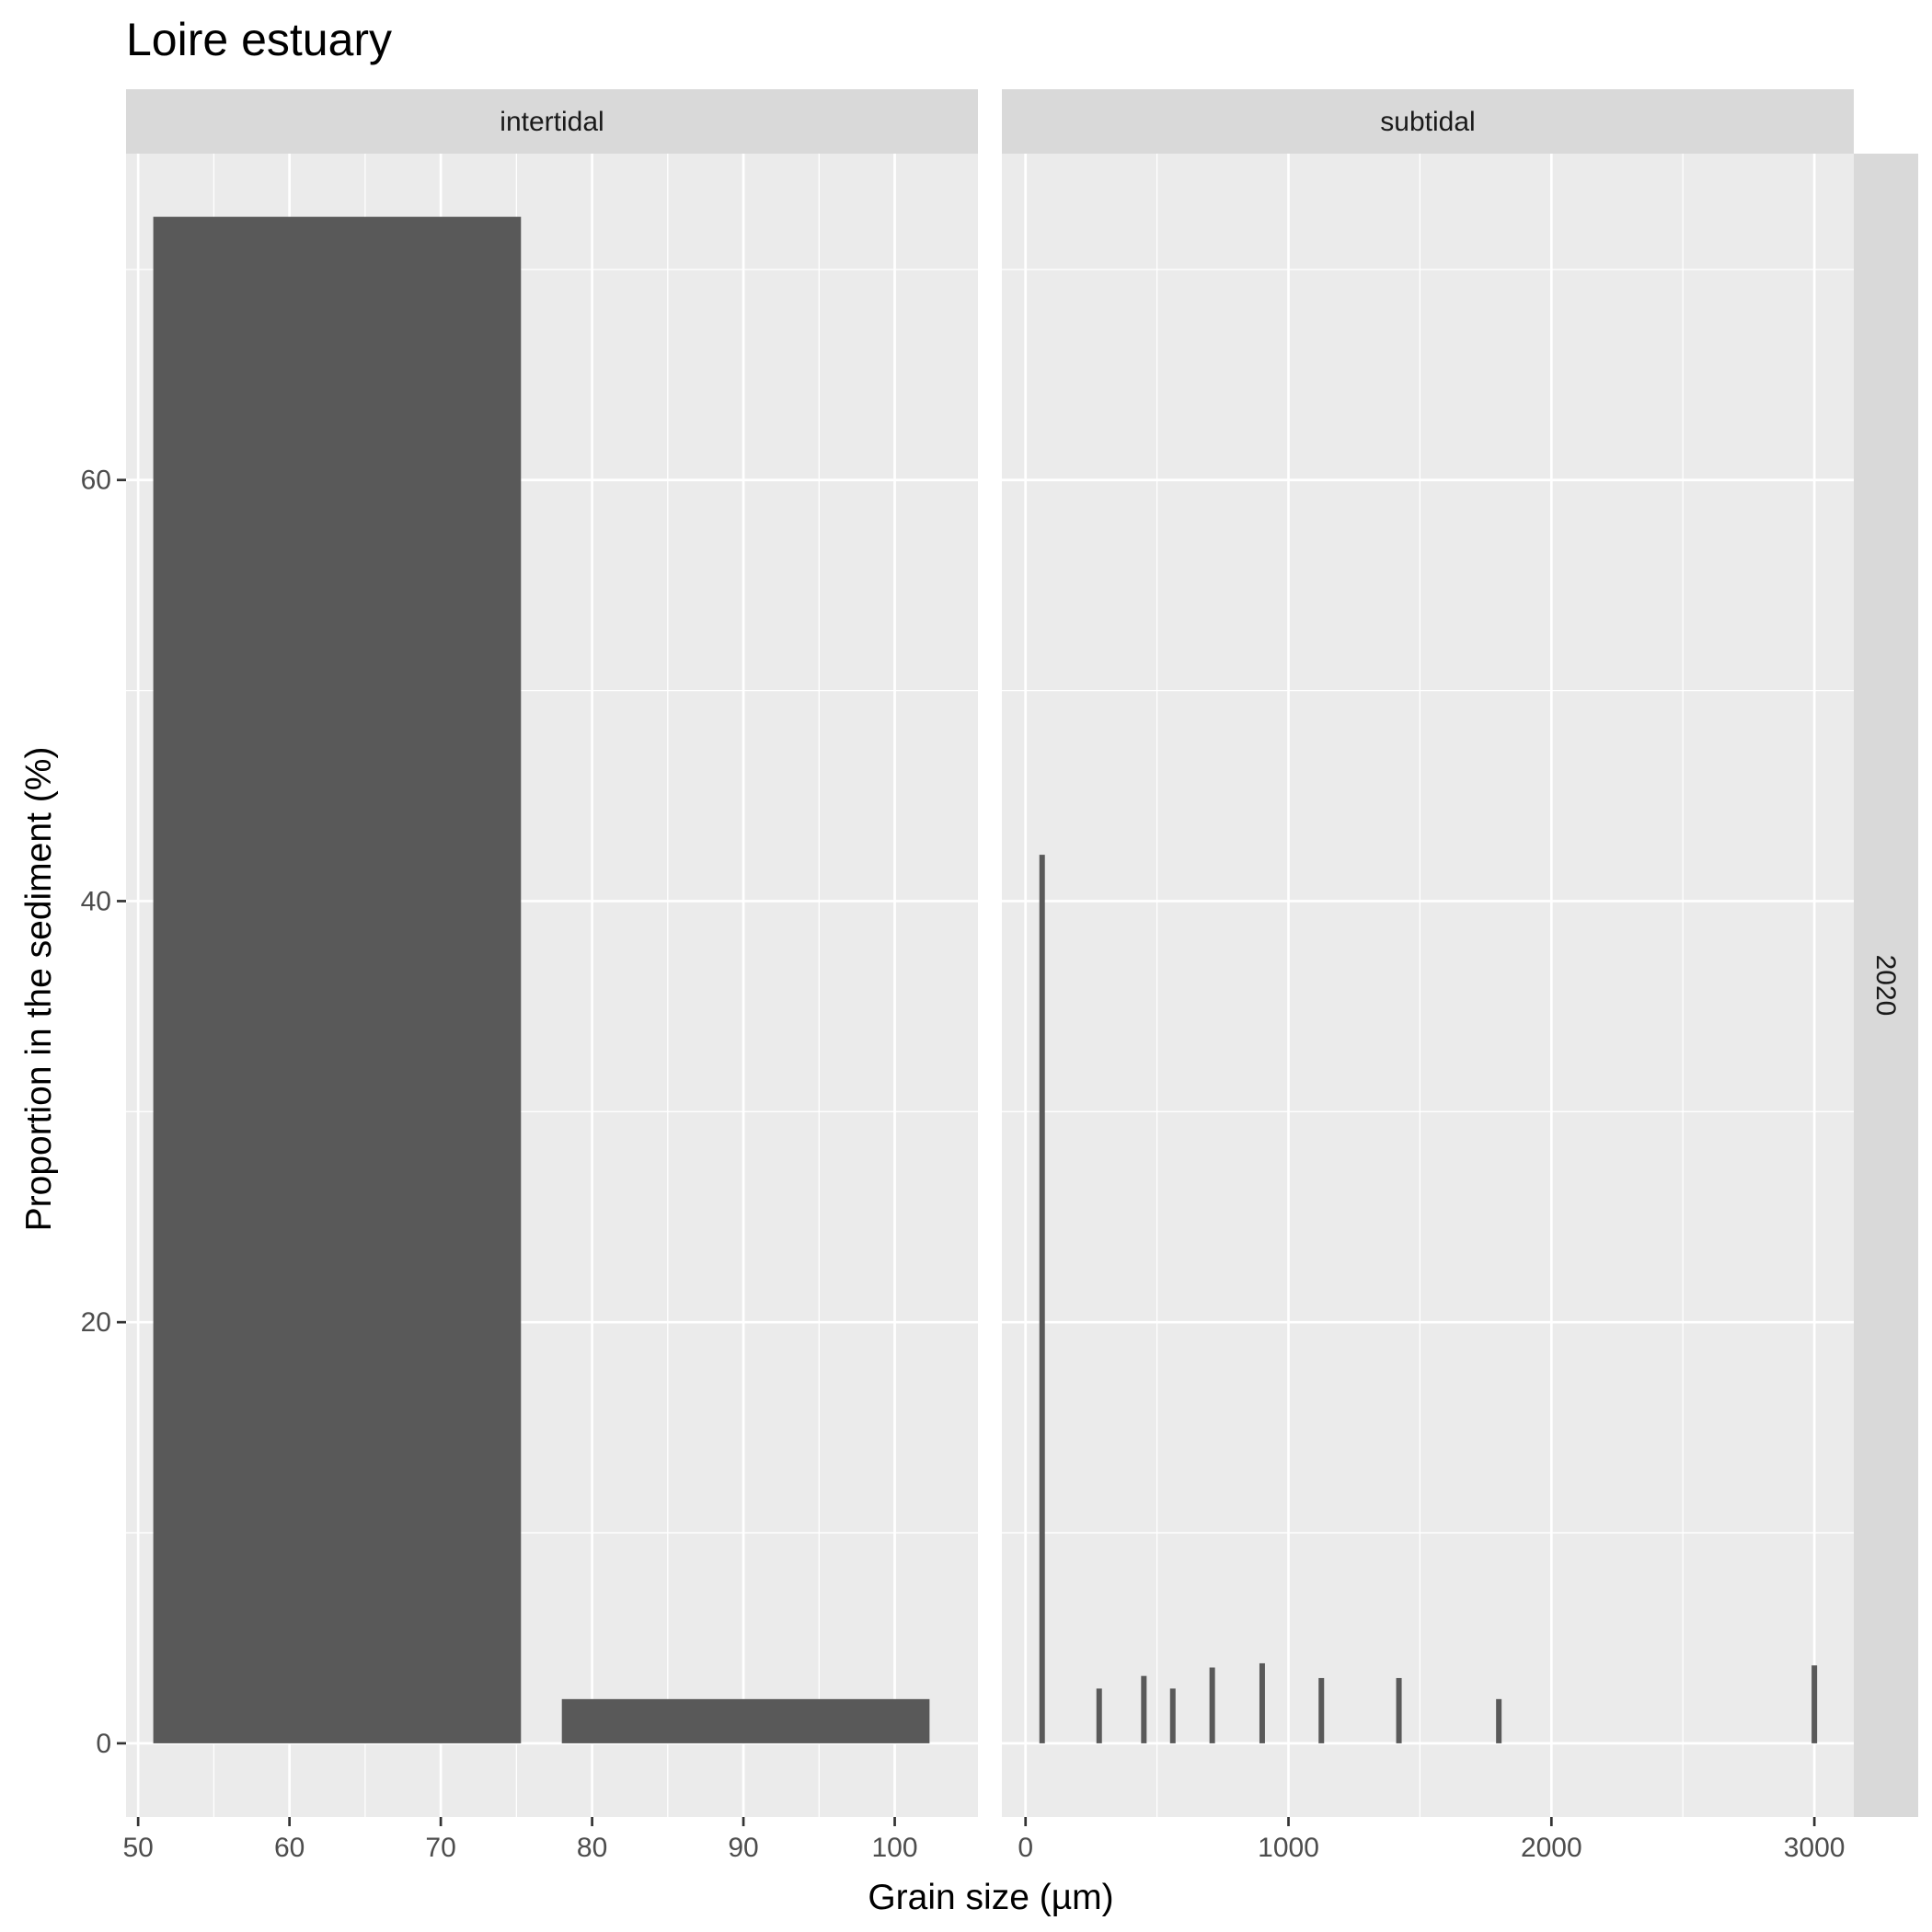  I want to click on chart-title: Loire estuary, so click(259, 39).